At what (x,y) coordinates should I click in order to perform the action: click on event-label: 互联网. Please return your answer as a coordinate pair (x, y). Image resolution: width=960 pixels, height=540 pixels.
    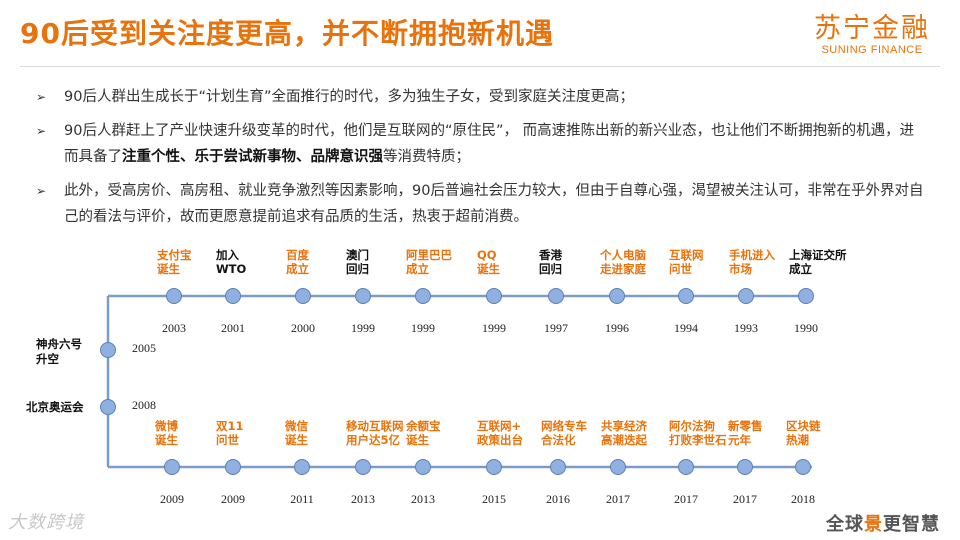
    Looking at the image, I should click on (686, 255).